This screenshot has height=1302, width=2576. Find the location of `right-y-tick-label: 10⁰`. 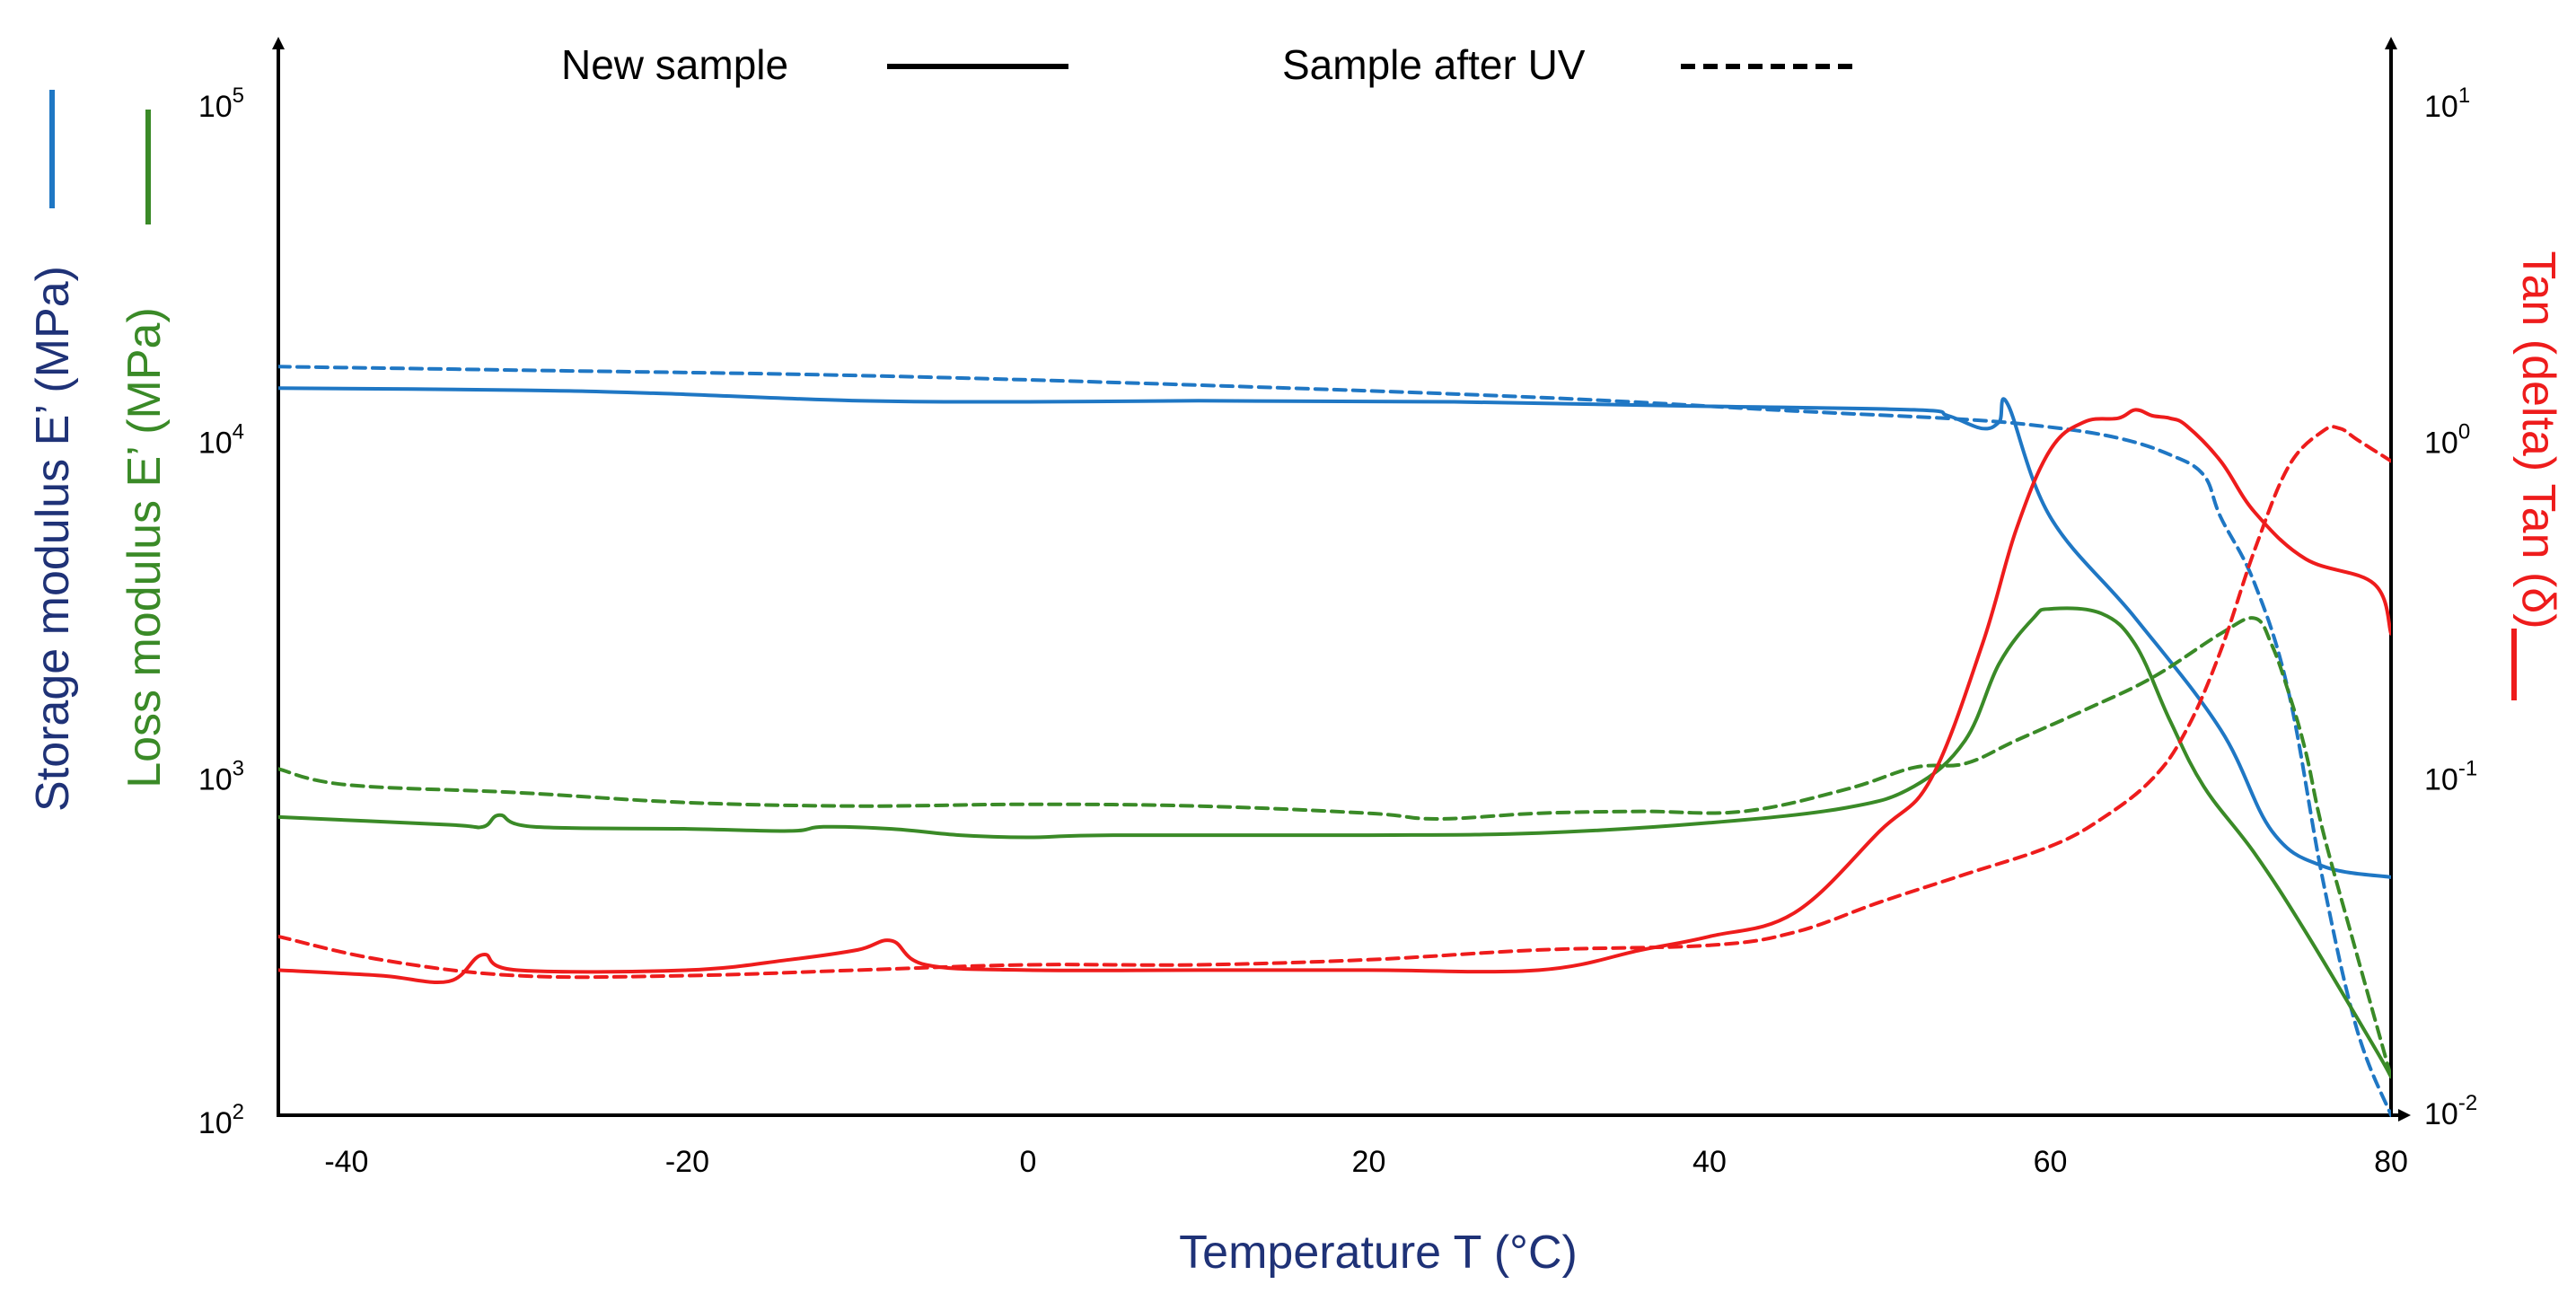

right-y-tick-label: 10⁰ is located at coordinates (2447, 440).